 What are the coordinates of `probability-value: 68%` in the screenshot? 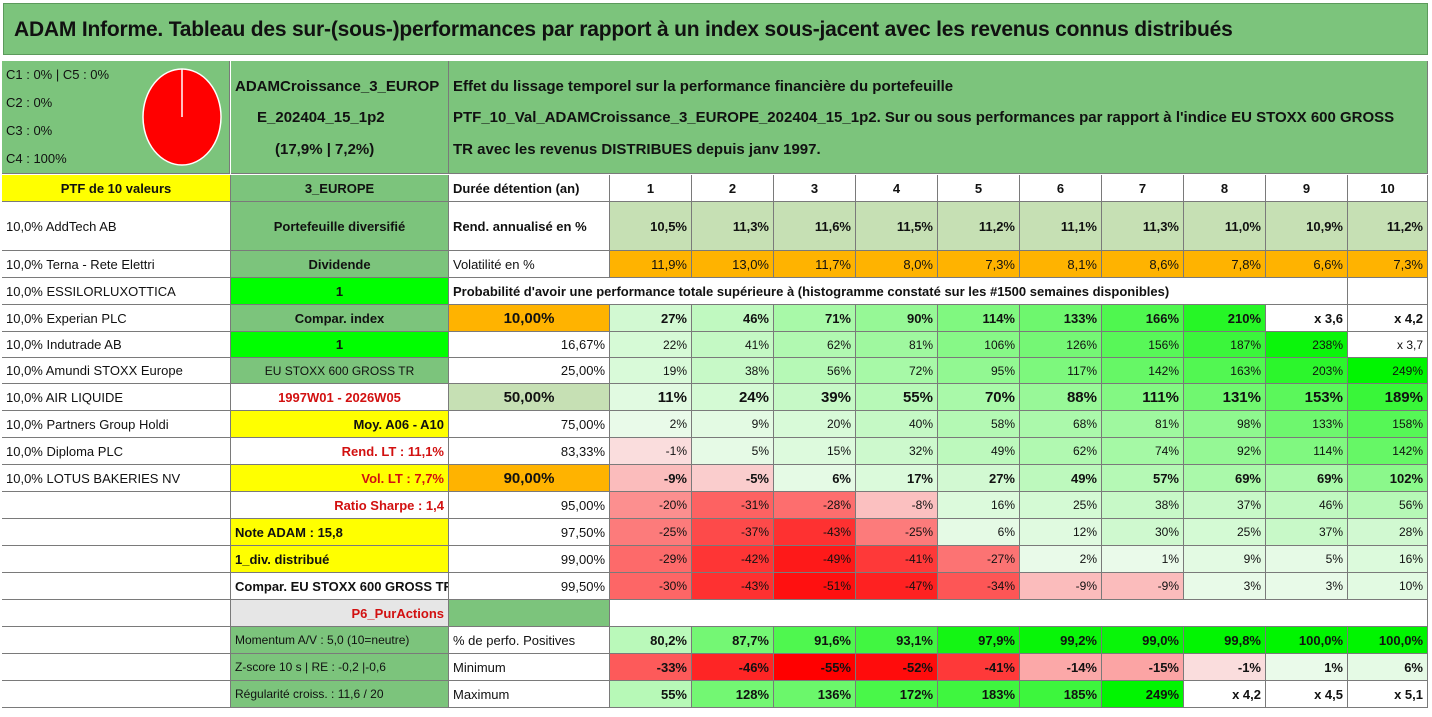 It's located at (1061, 424).